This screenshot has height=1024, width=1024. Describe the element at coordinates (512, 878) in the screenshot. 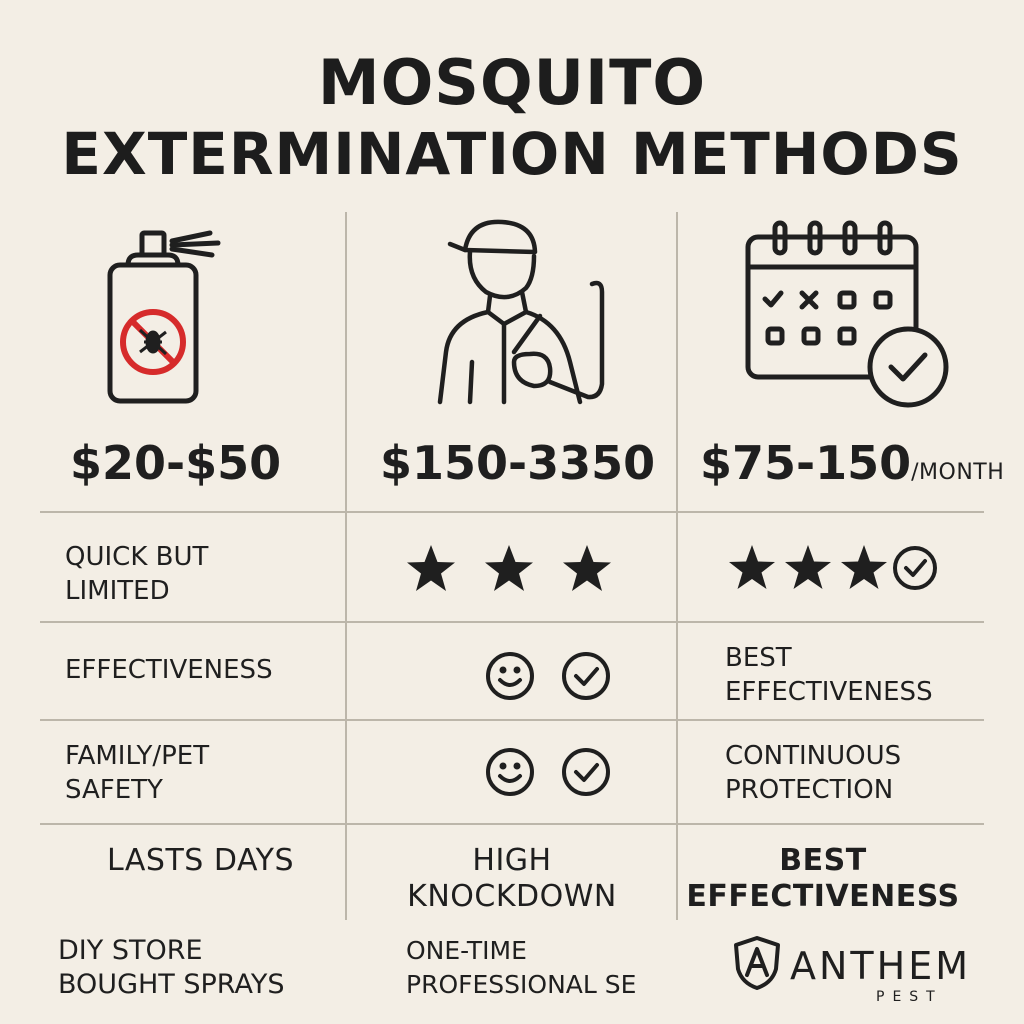

I see `row4-col2-text: HIGH KNOCKDOWN` at that location.